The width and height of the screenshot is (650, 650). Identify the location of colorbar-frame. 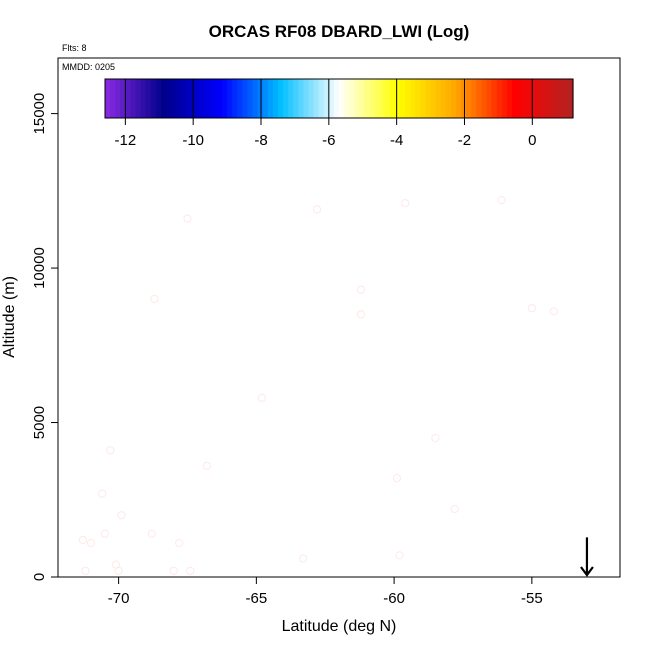
(339, 98).